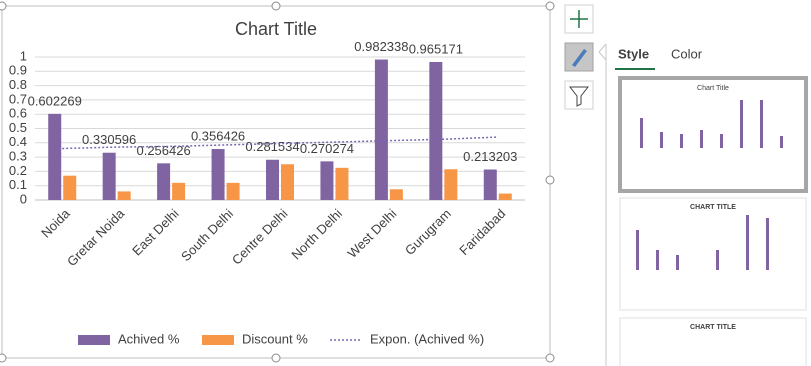 The width and height of the screenshot is (811, 366). I want to click on chart-filters-button, so click(579, 95).